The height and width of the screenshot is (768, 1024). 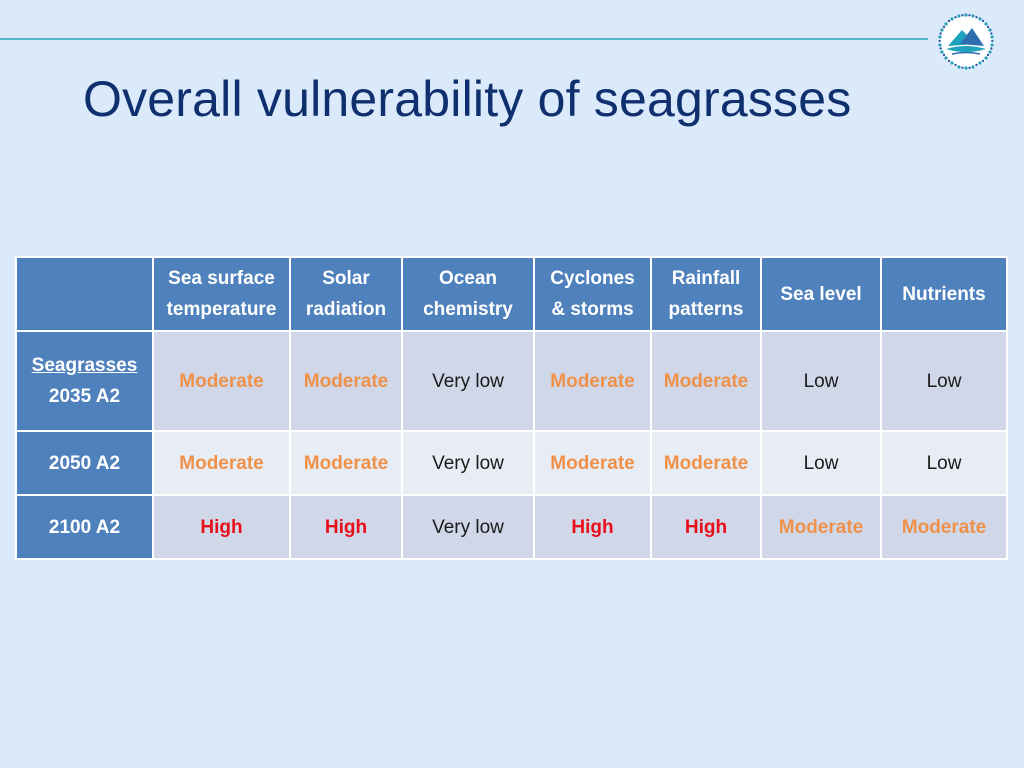 I want to click on header-sea-level: Sea level, so click(x=821, y=294).